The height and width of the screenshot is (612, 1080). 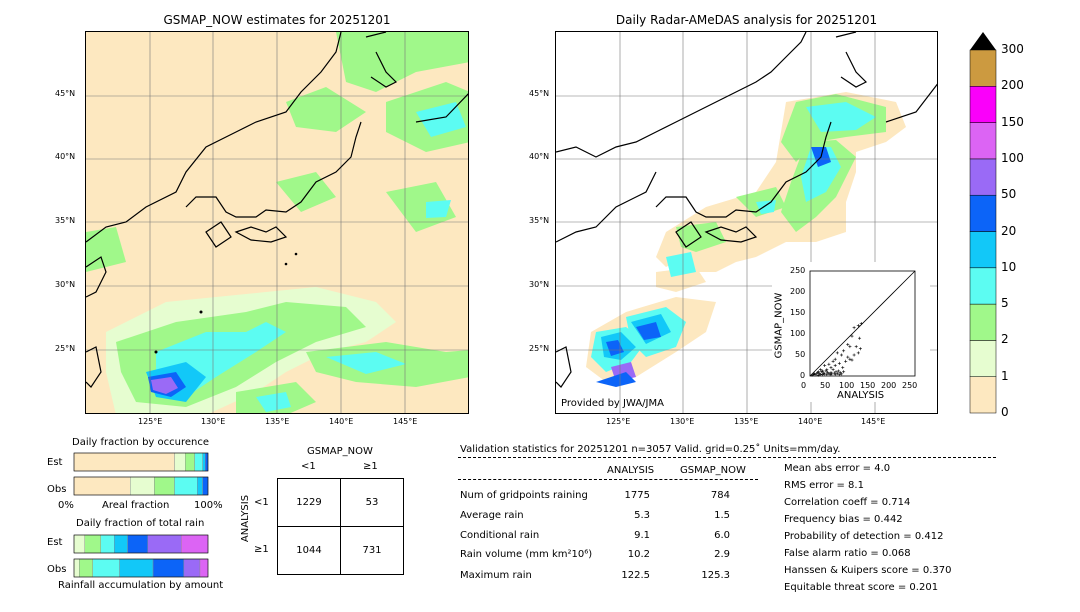 I want to click on left-lon-140: 140°E, so click(x=341, y=421).